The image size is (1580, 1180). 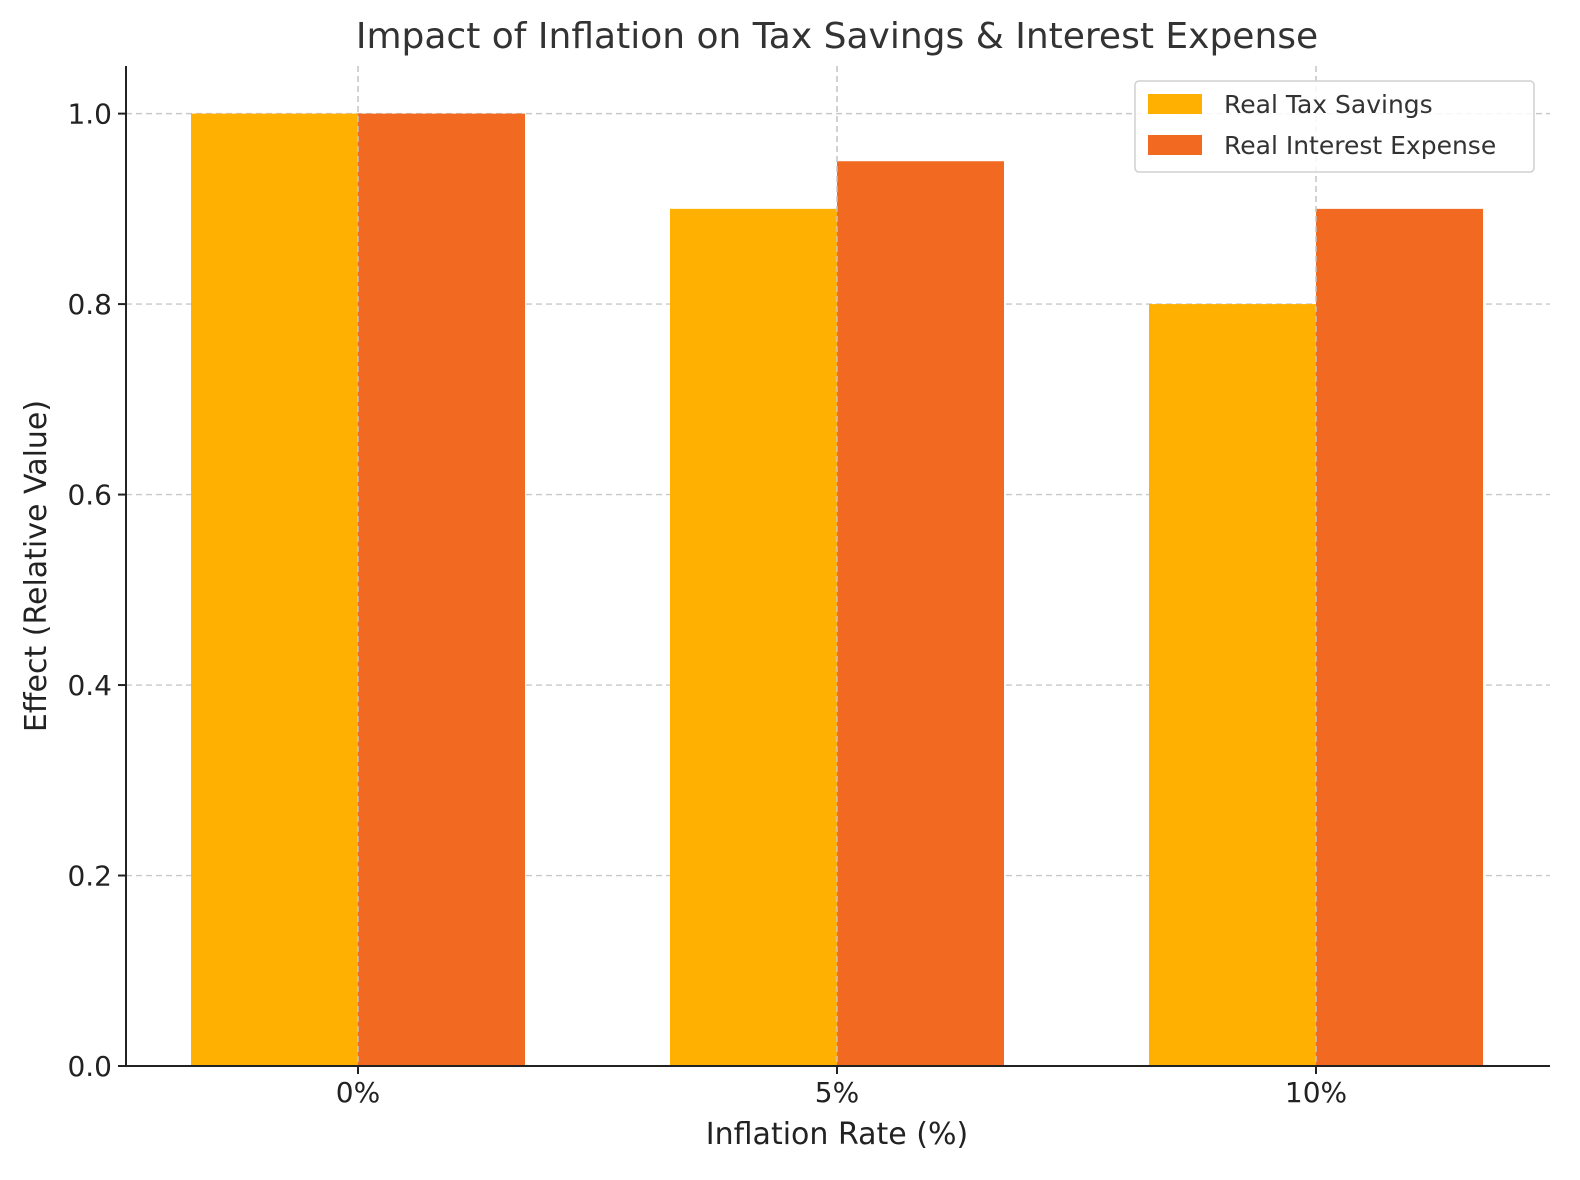 I want to click on x-tick-label: 0%, so click(x=358, y=1092).